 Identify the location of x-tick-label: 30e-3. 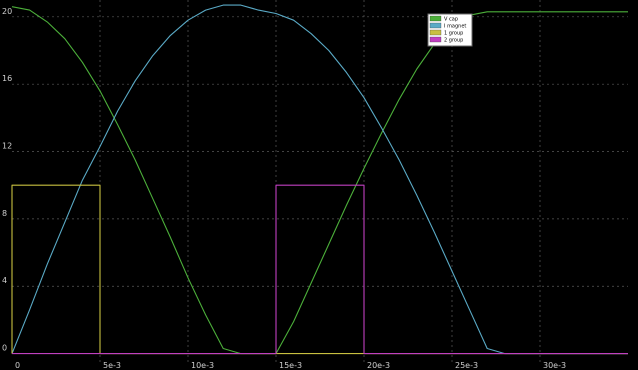
(554, 365).